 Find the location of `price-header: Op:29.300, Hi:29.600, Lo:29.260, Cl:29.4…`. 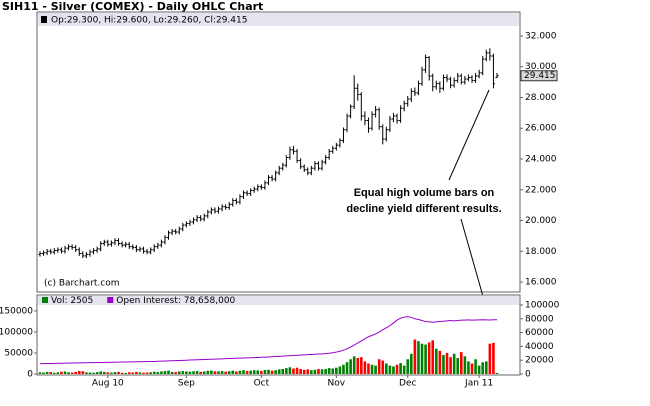

price-header: Op:29.300, Hi:29.600, Lo:29.260, Cl:29.4… is located at coordinates (149, 21).